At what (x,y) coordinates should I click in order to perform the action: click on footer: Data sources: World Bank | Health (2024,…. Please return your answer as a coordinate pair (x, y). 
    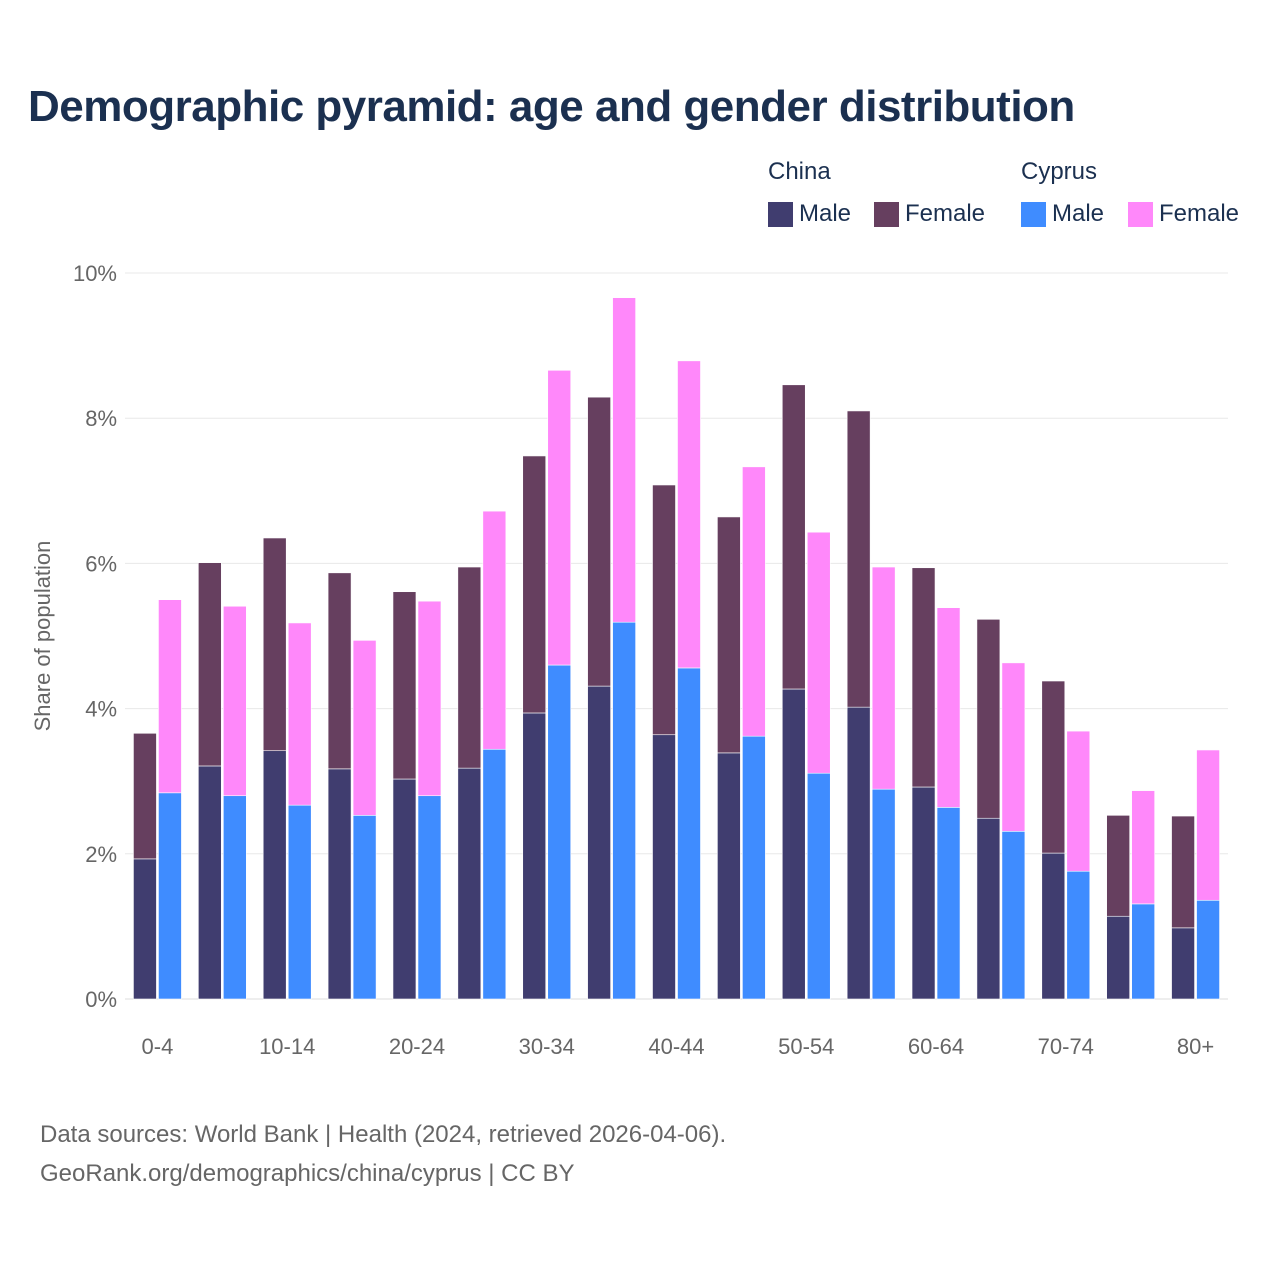
    Looking at the image, I should click on (383, 1154).